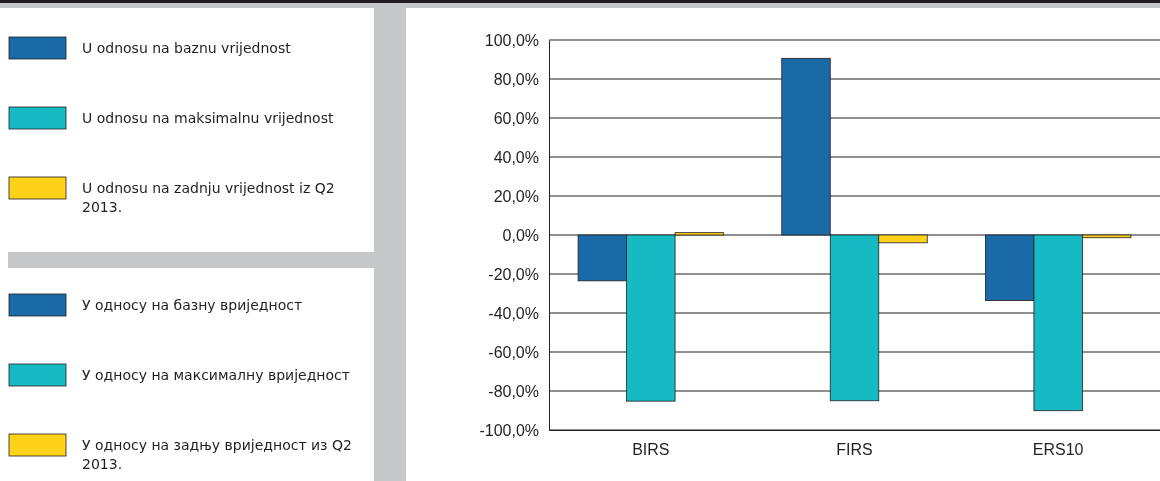  What do you see at coordinates (516, 196) in the screenshot?
I see `y-tick-label: 20,0%` at bounding box center [516, 196].